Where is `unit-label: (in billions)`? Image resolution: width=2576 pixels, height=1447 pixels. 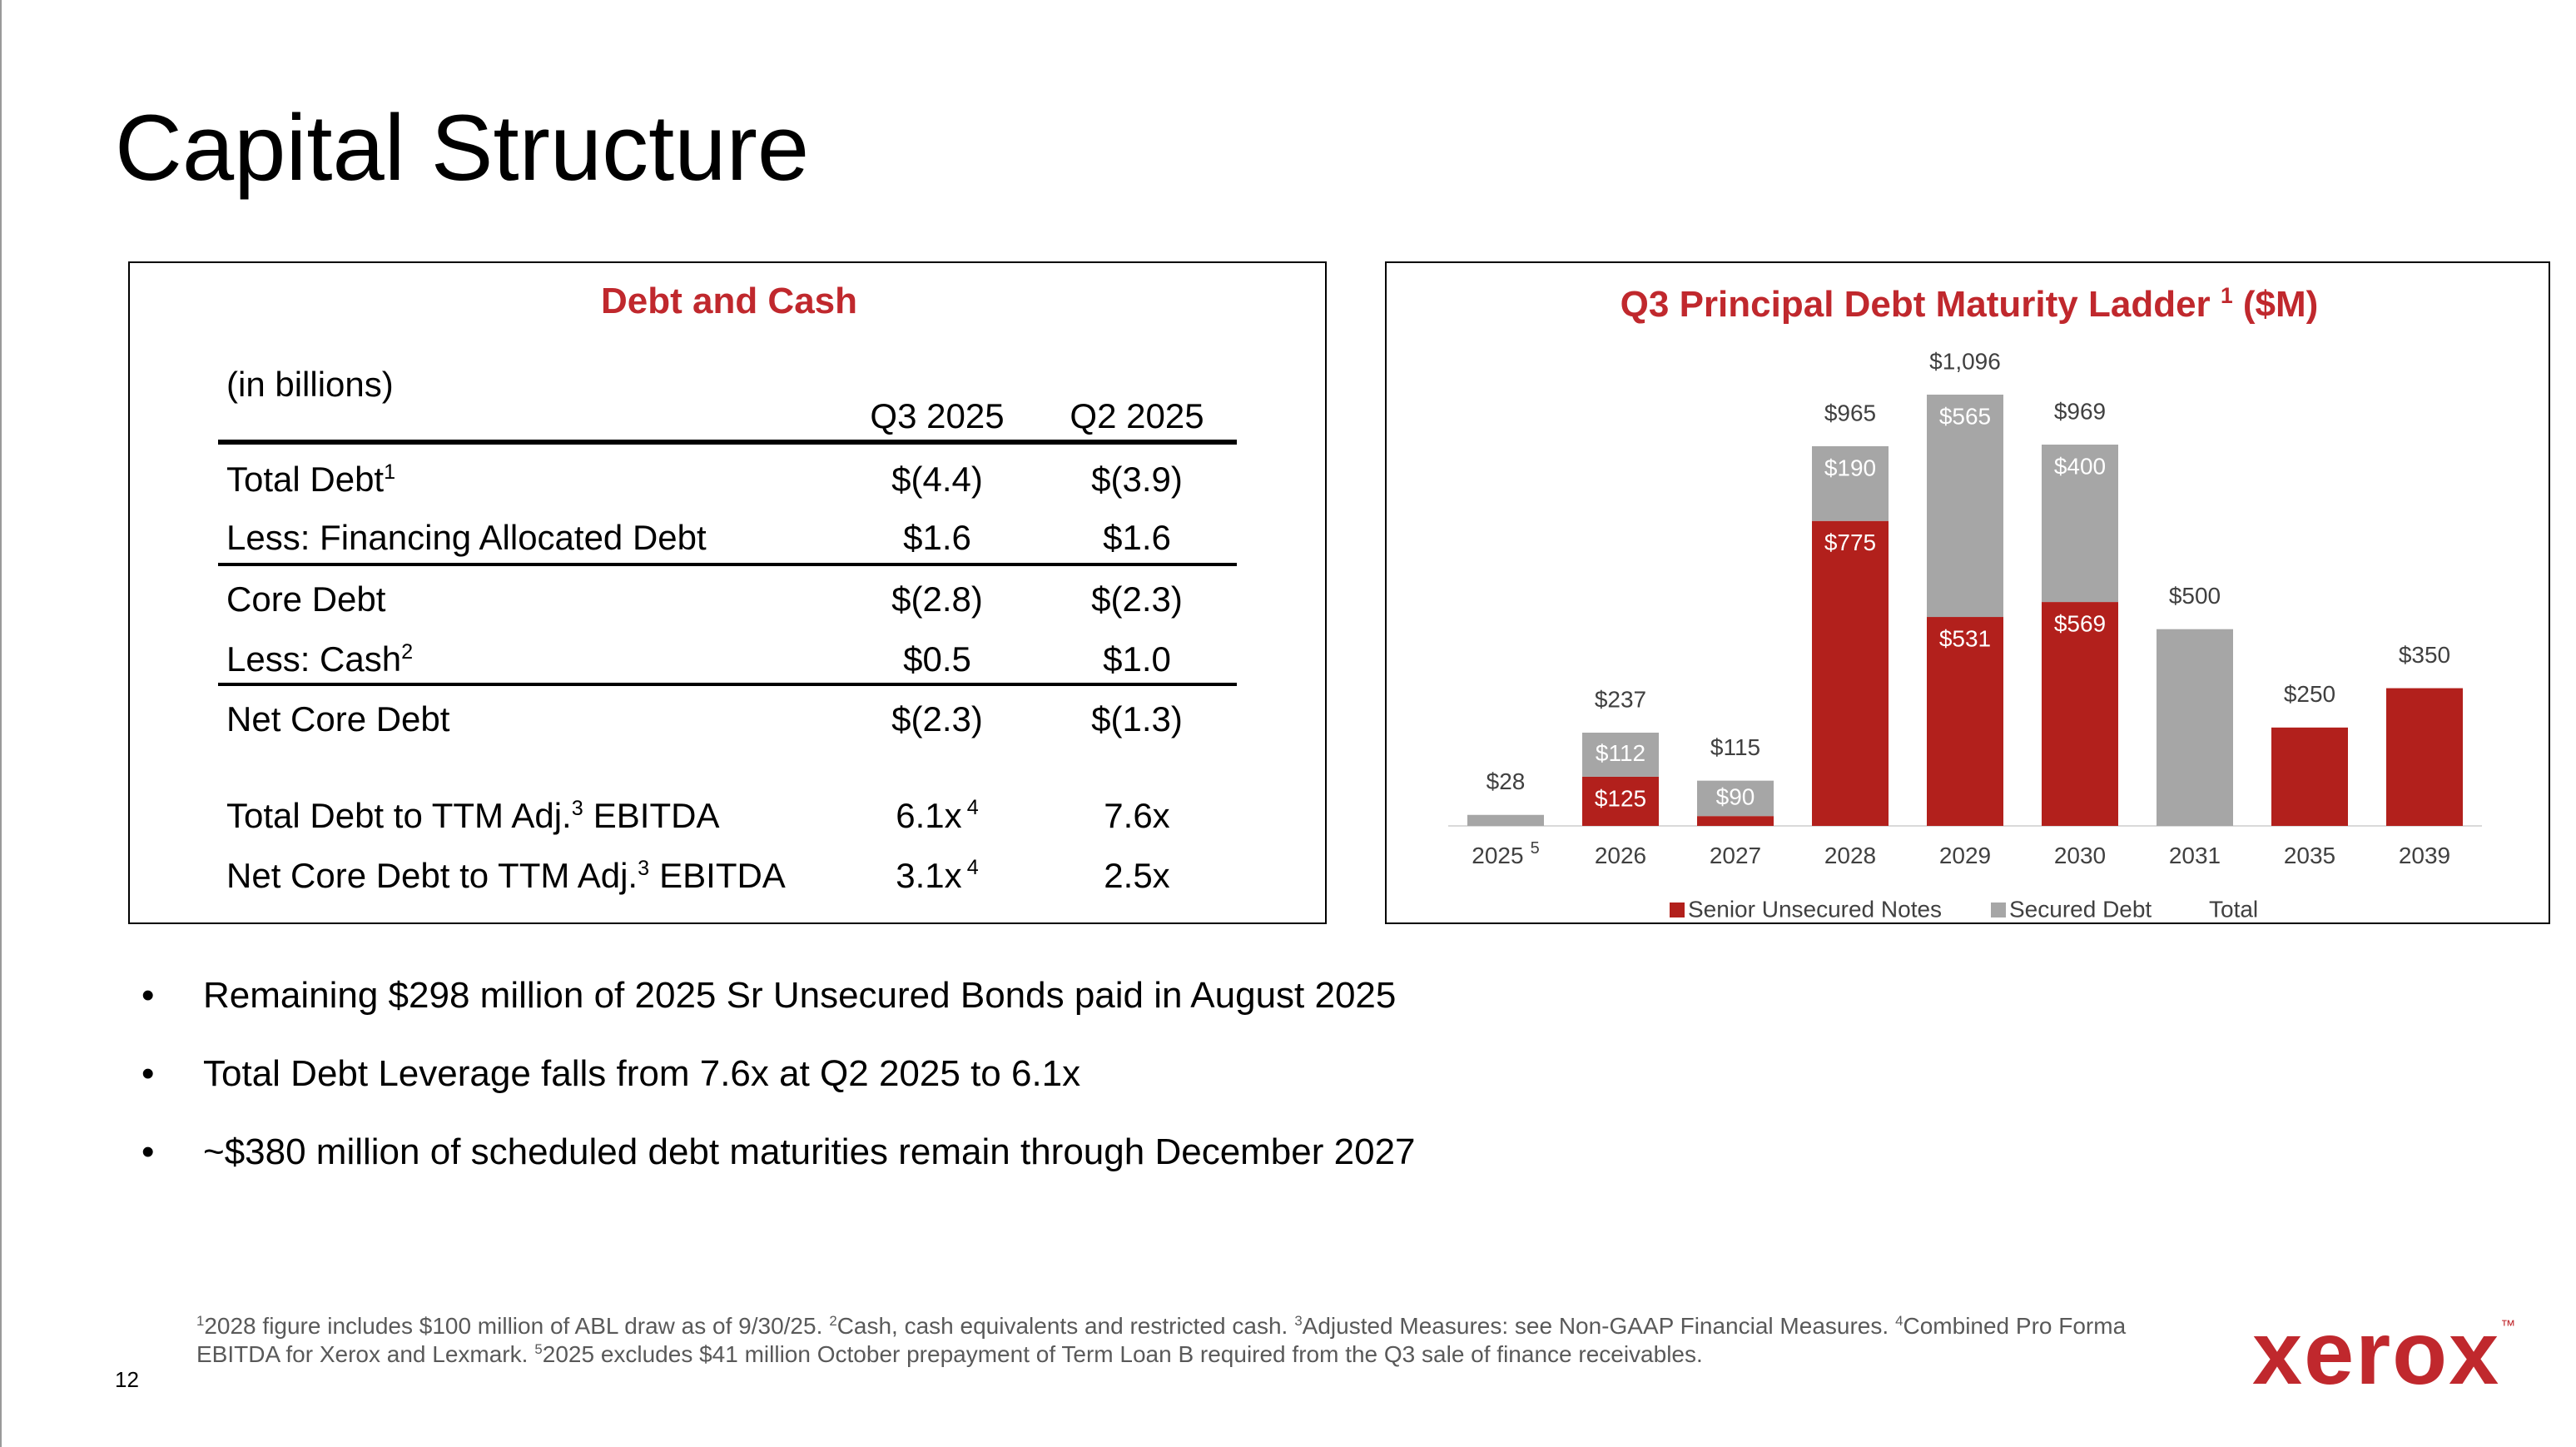
unit-label: (in billions) is located at coordinates (310, 385).